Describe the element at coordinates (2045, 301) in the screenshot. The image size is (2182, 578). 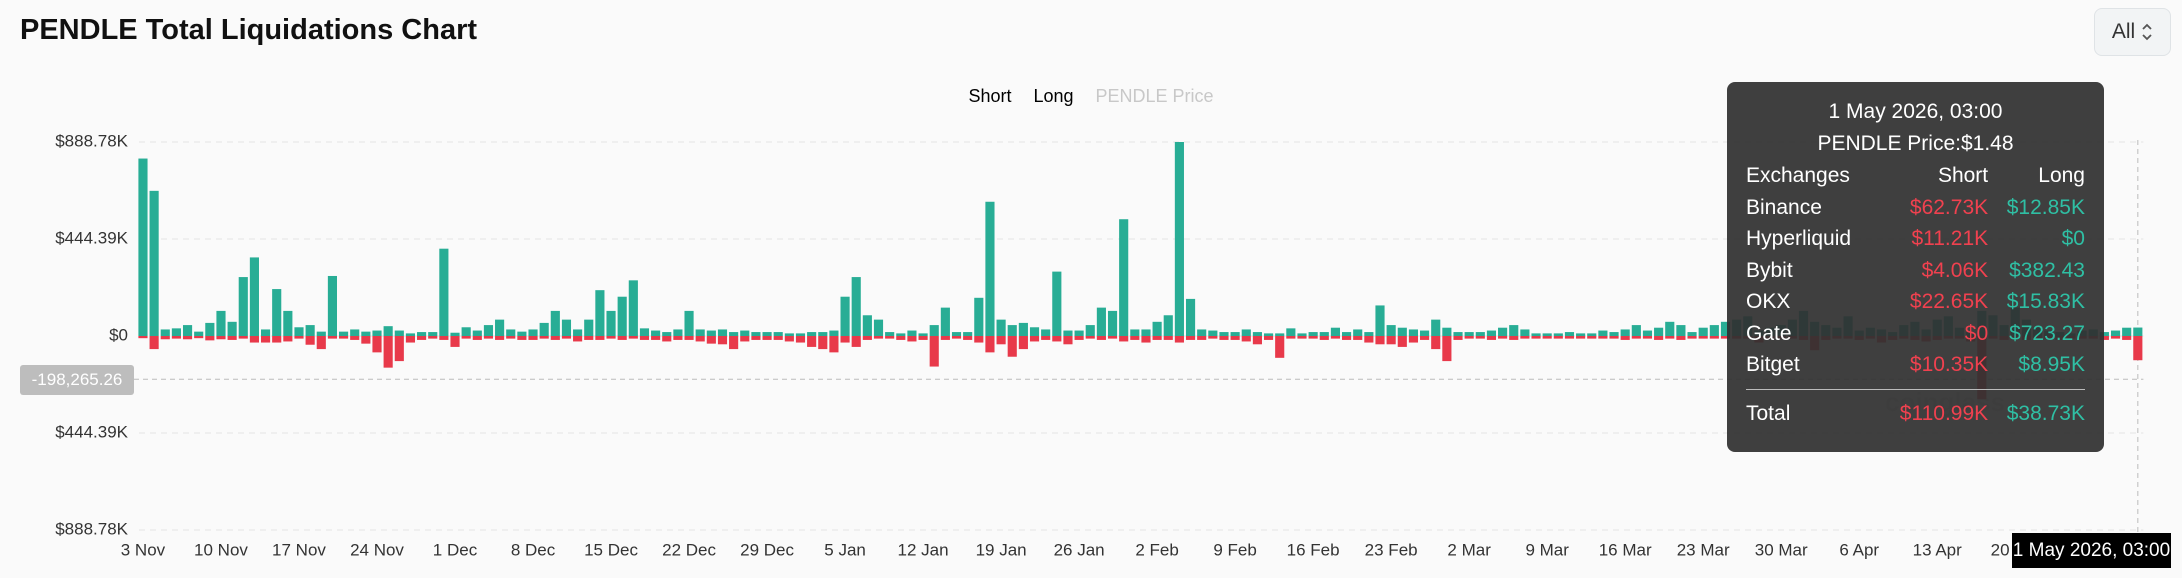
I see `tooltip-cell: $15.83K` at that location.